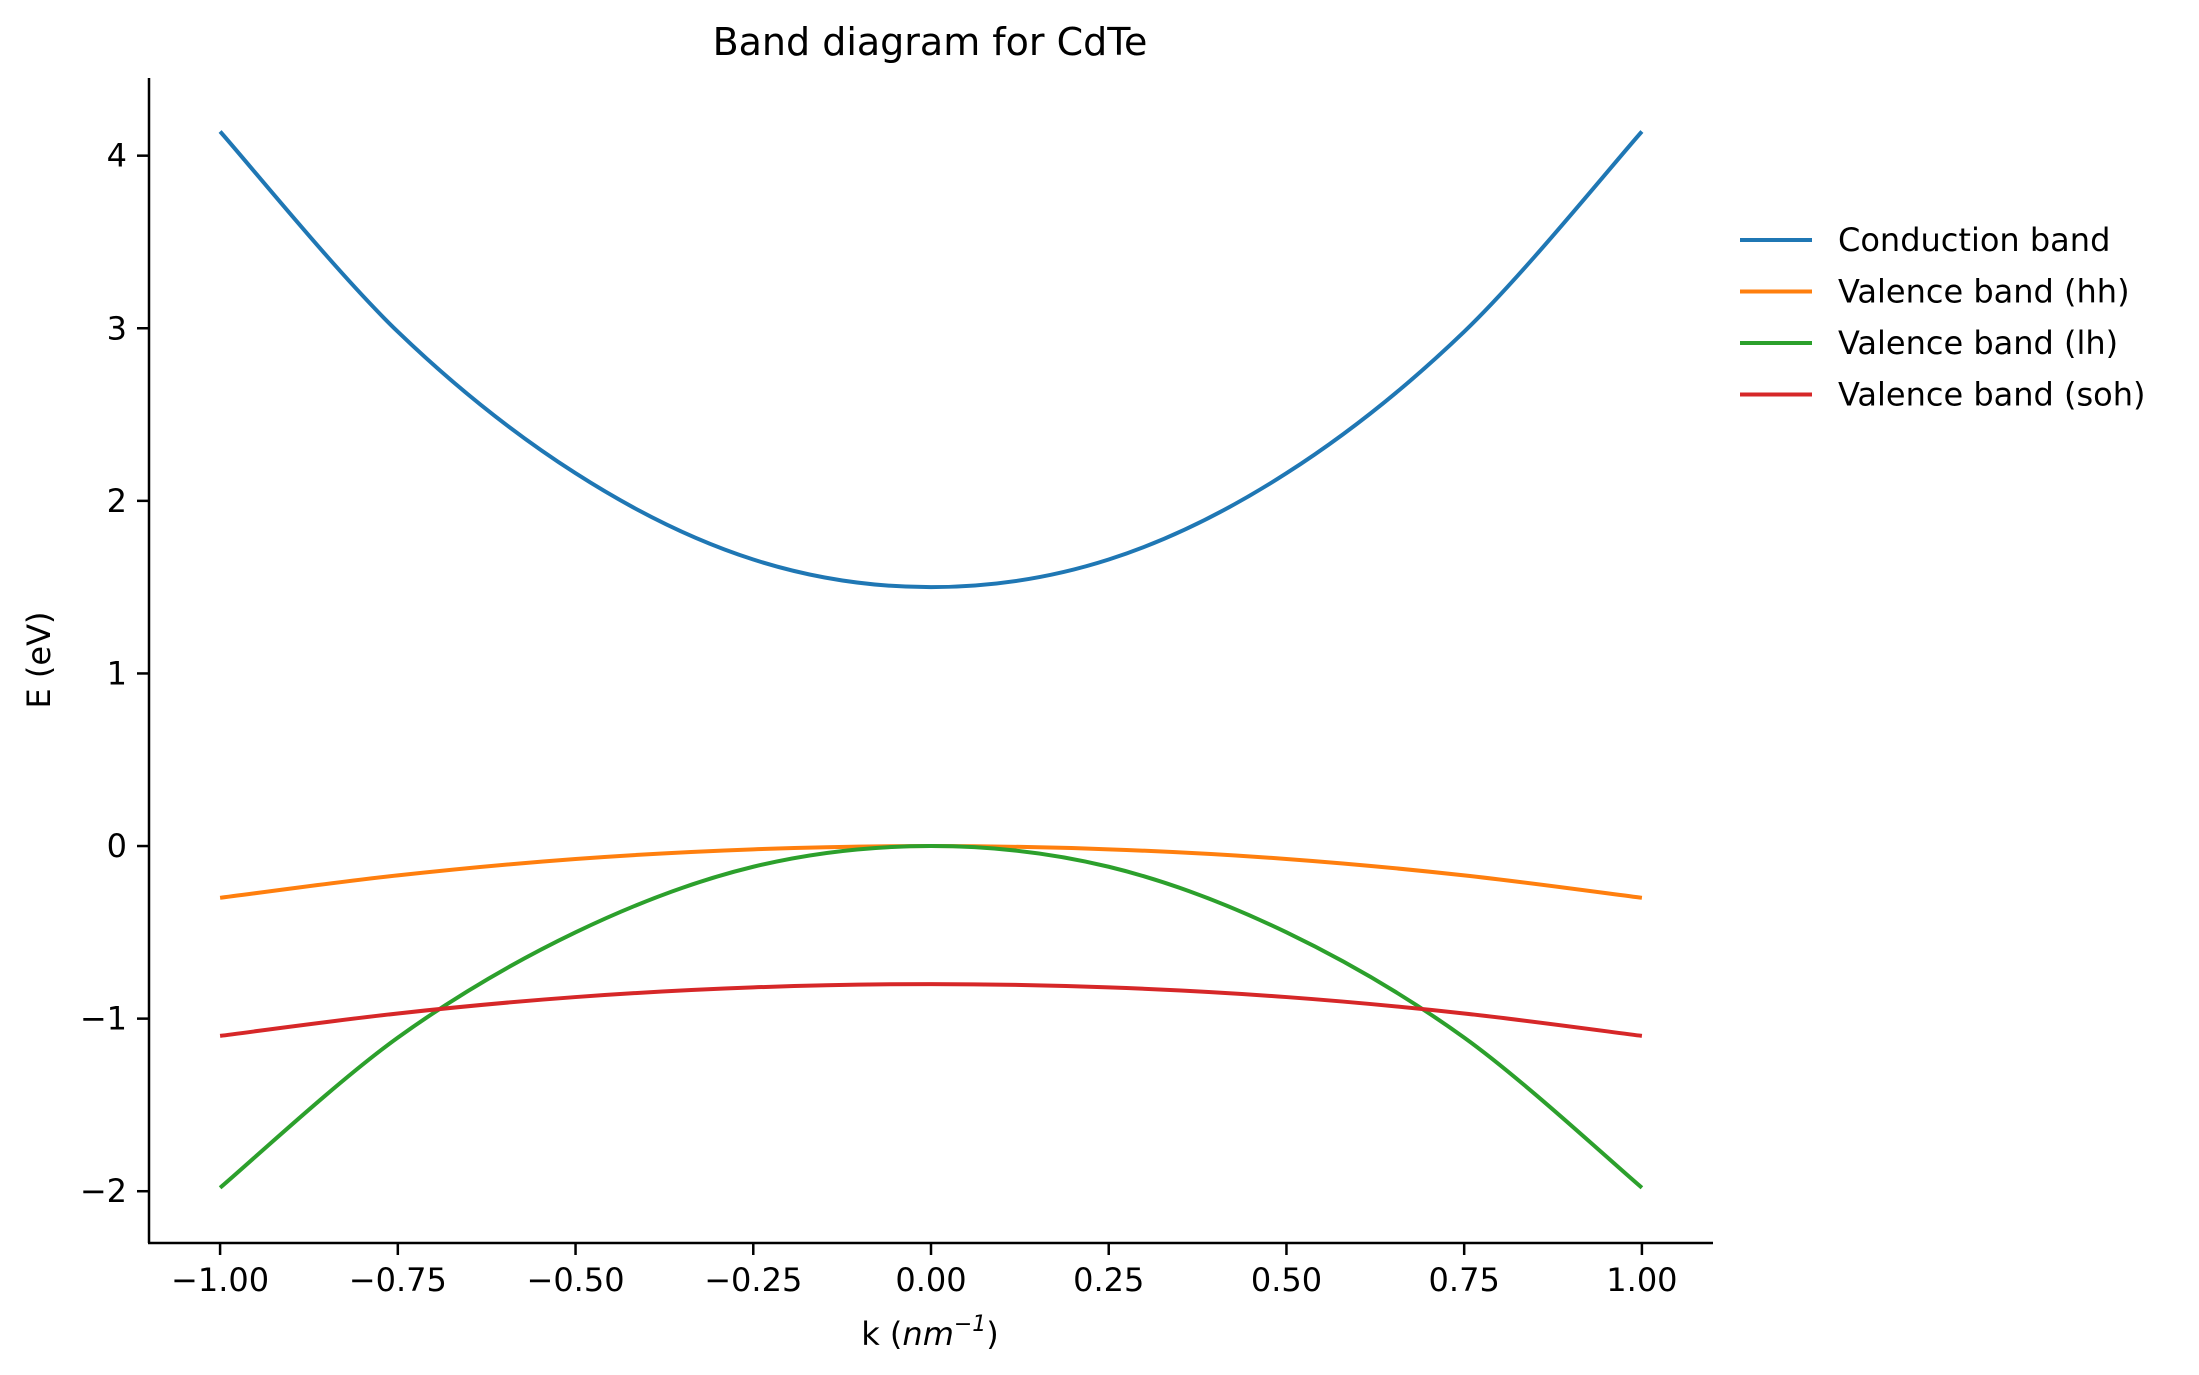  What do you see at coordinates (103, 1191) in the screenshot?
I see `y-tick-label: −2` at bounding box center [103, 1191].